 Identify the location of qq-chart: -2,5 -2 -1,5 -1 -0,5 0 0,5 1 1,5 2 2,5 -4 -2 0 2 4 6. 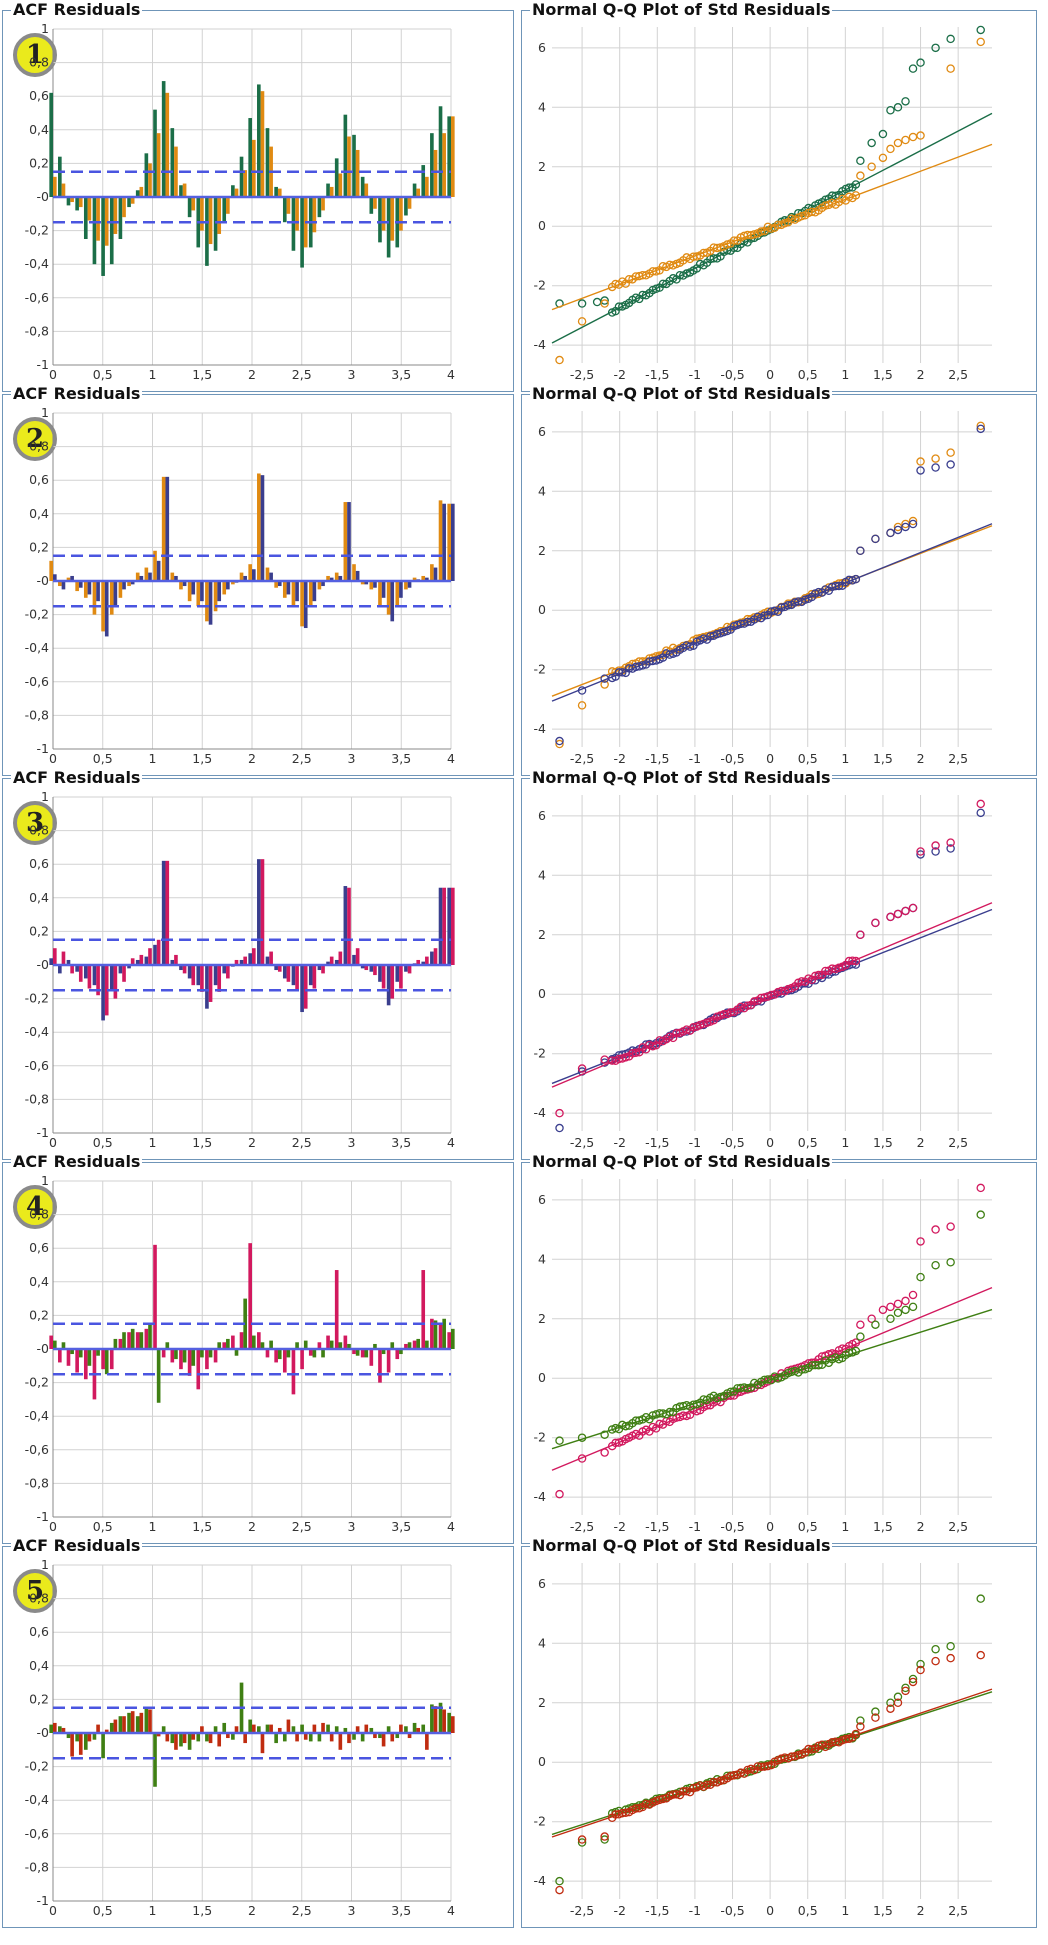
(763, 1356).